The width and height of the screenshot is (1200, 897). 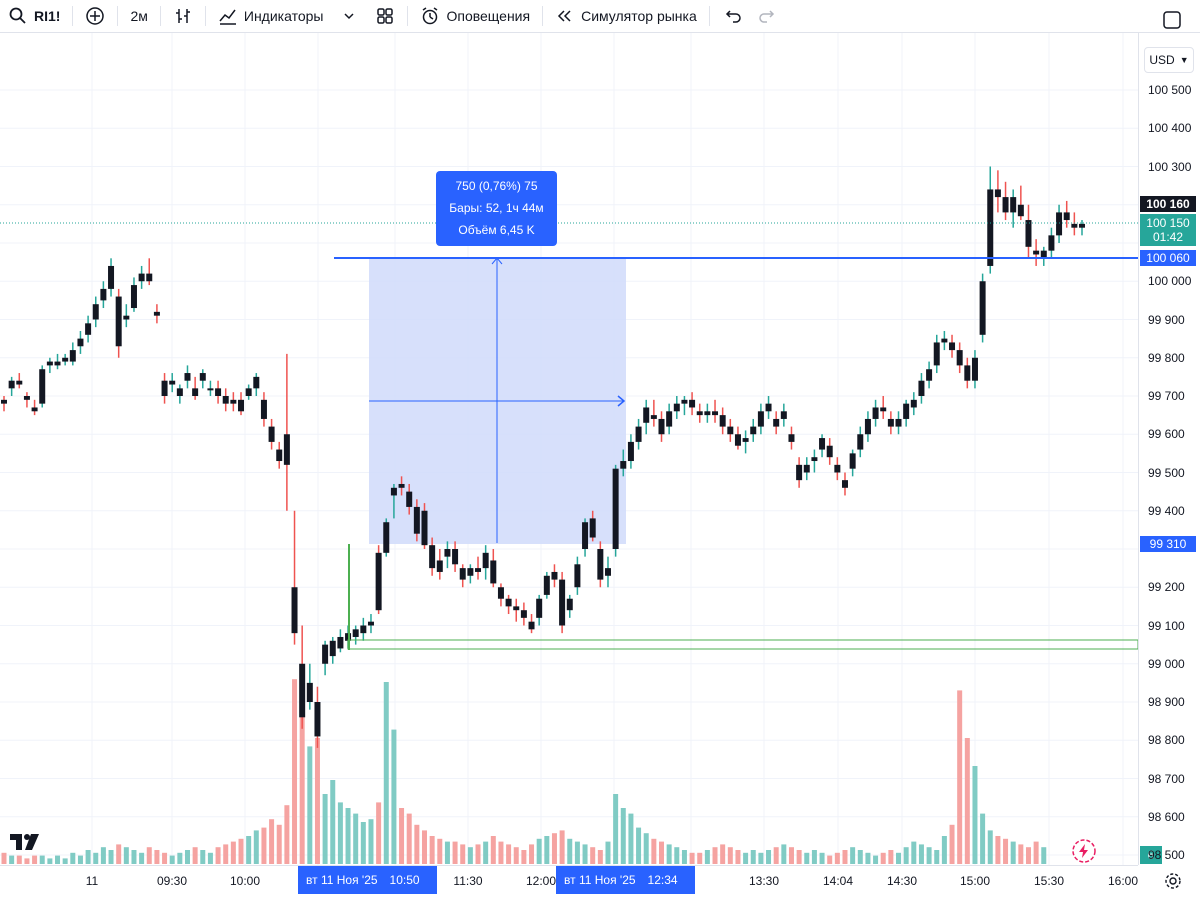 What do you see at coordinates (1166, 396) in the screenshot?
I see `price-tick: 99 700` at bounding box center [1166, 396].